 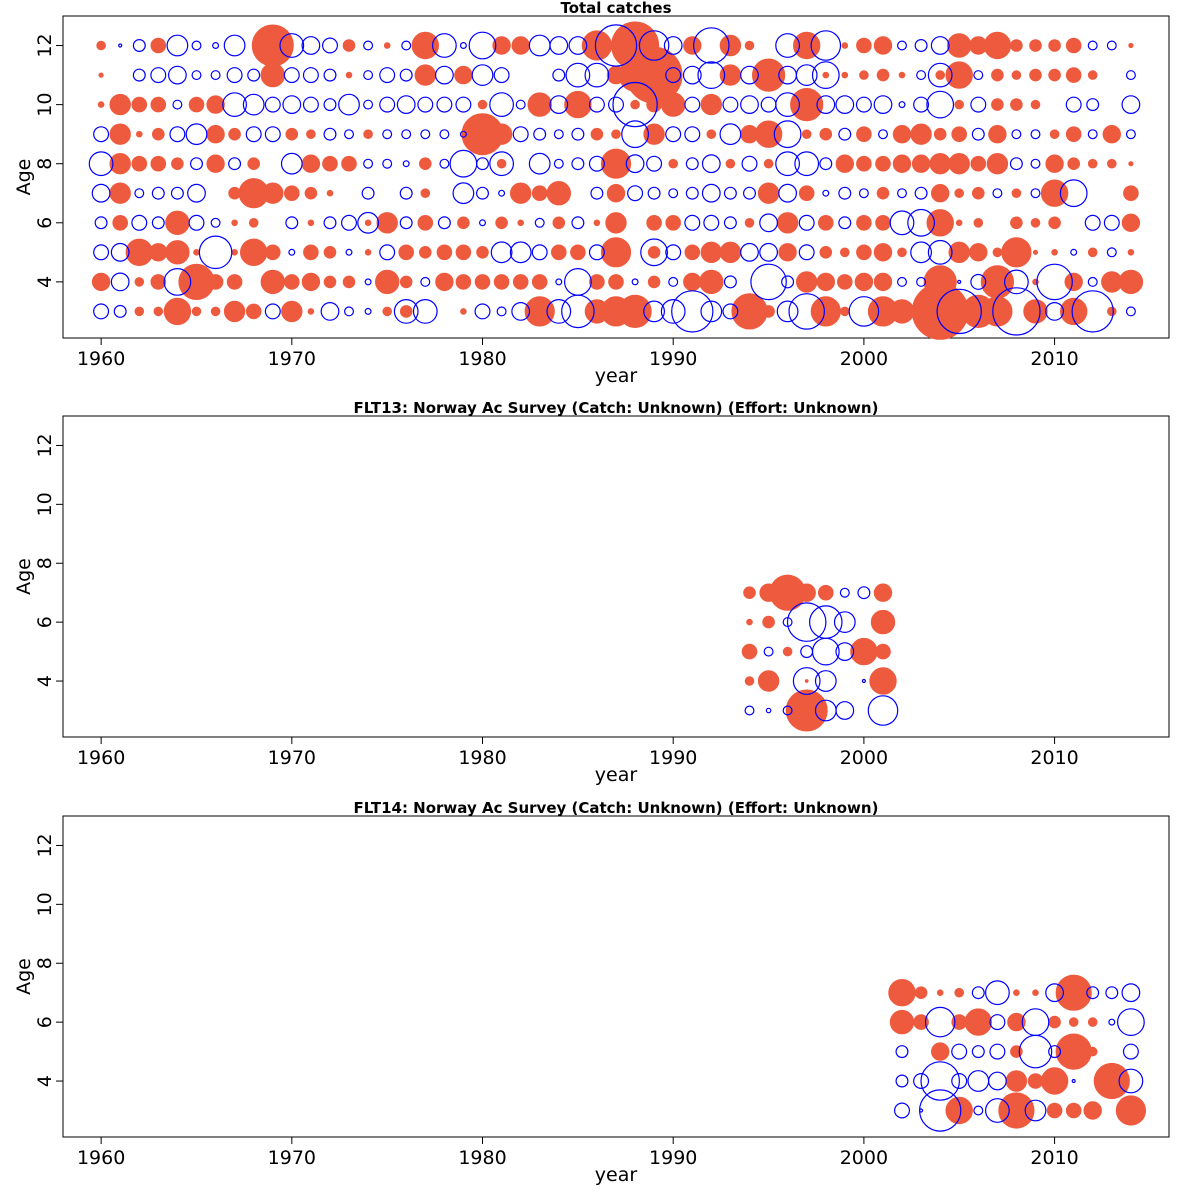 I want to click on x-tick-label: 2000, so click(x=864, y=758).